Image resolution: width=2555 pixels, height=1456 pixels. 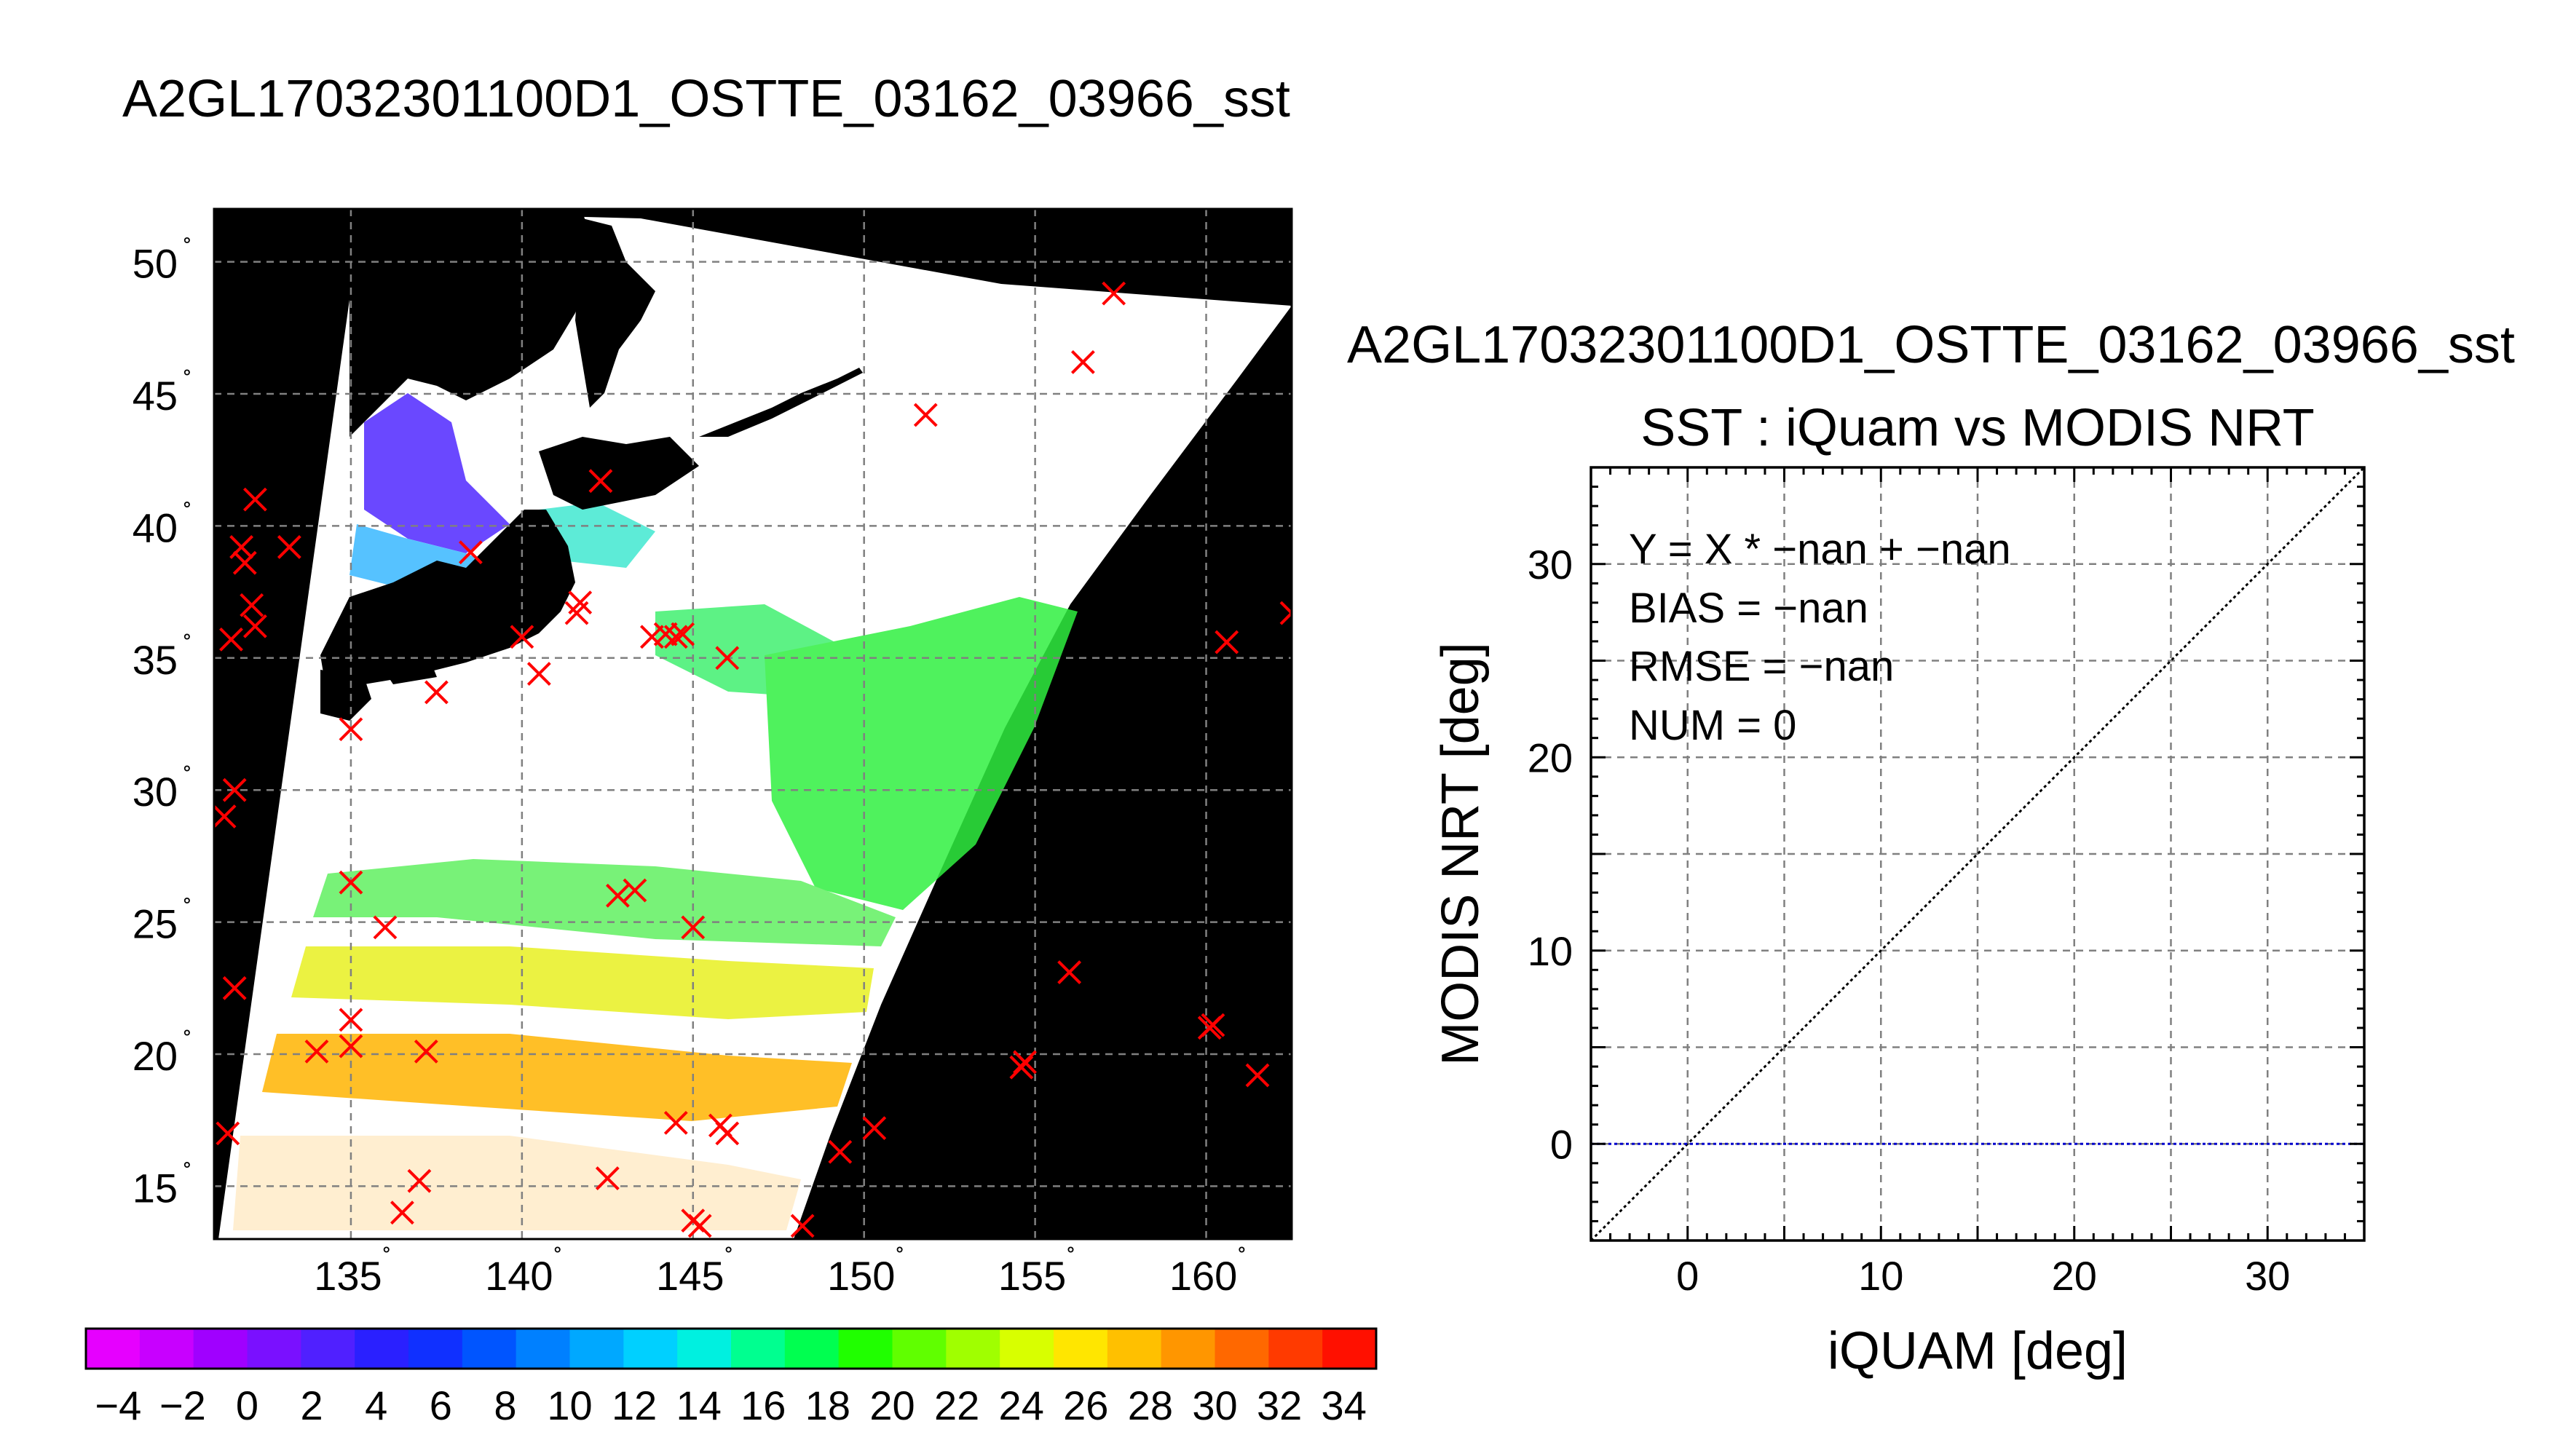 What do you see at coordinates (1550, 564) in the screenshot?
I see `y-tick-label: 30` at bounding box center [1550, 564].